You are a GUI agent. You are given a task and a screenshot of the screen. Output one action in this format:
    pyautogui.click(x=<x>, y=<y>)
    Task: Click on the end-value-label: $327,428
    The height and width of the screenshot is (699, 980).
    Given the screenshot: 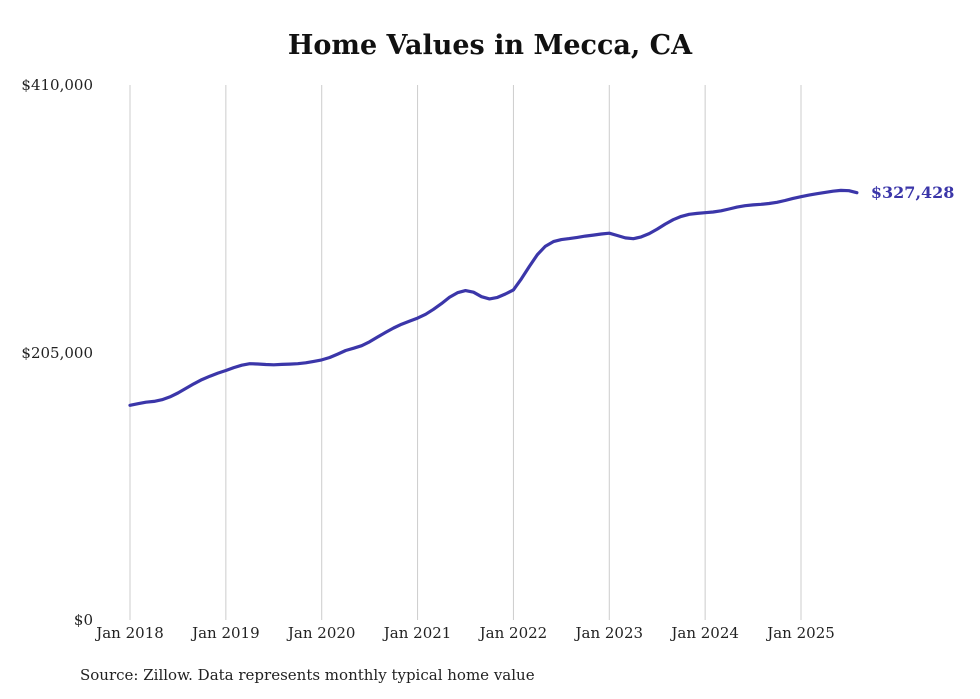 What is the action you would take?
    pyautogui.click(x=912, y=192)
    